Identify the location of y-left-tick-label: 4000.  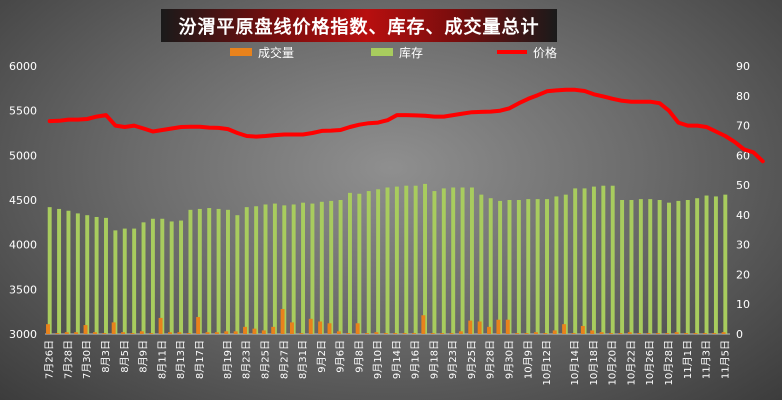
(23, 245).